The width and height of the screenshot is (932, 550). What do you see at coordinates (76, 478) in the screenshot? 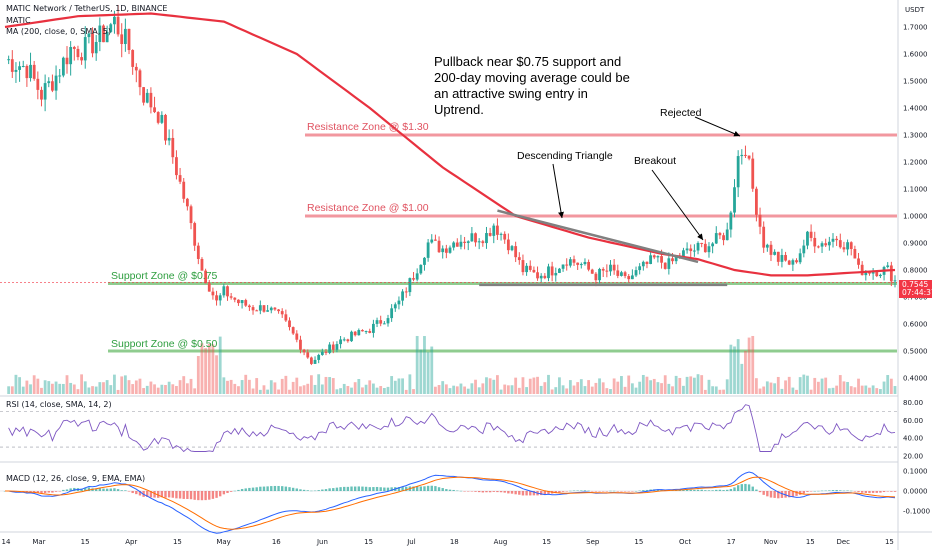
I see `macd-legend-text: MACD (12, 26, close, 9, EMA, EMA)` at bounding box center [76, 478].